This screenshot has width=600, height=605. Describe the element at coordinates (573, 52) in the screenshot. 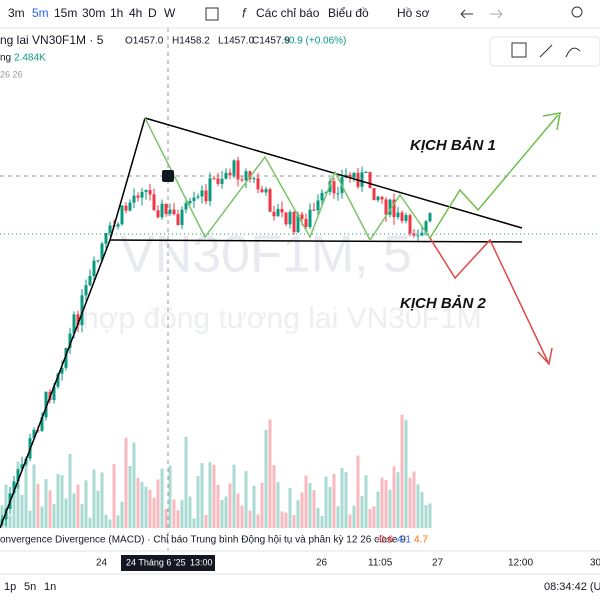

I see `brush-tool` at that location.